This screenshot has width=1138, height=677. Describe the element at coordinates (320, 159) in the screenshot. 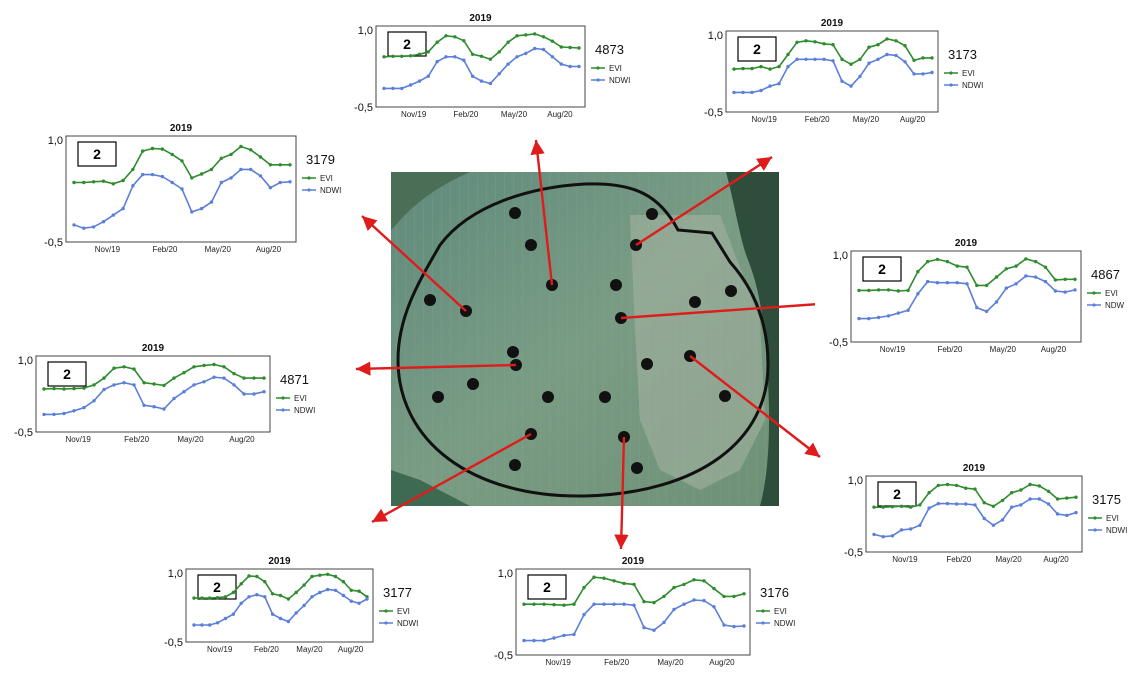

I see `sample-id-label: 3179` at that location.